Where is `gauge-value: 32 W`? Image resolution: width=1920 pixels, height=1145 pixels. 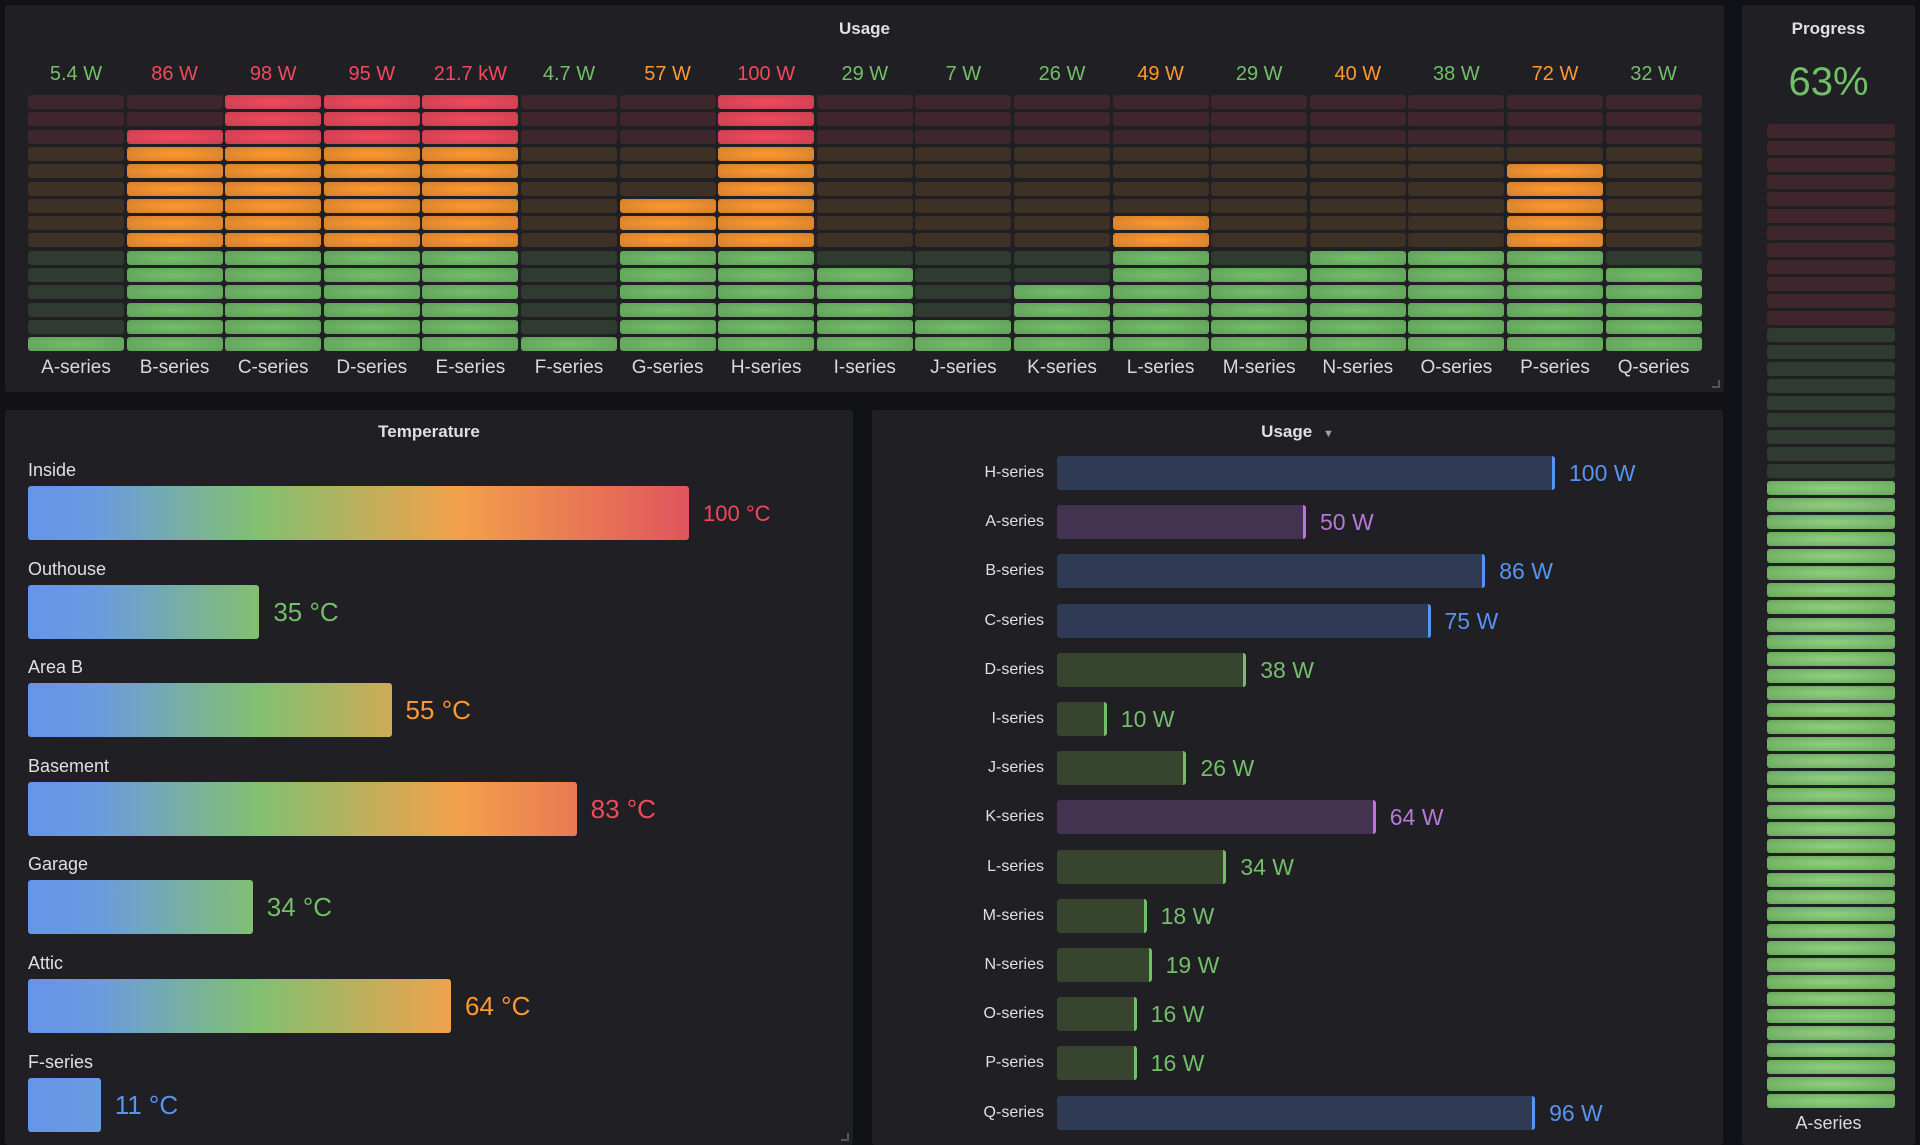 gauge-value: 32 W is located at coordinates (1653, 74).